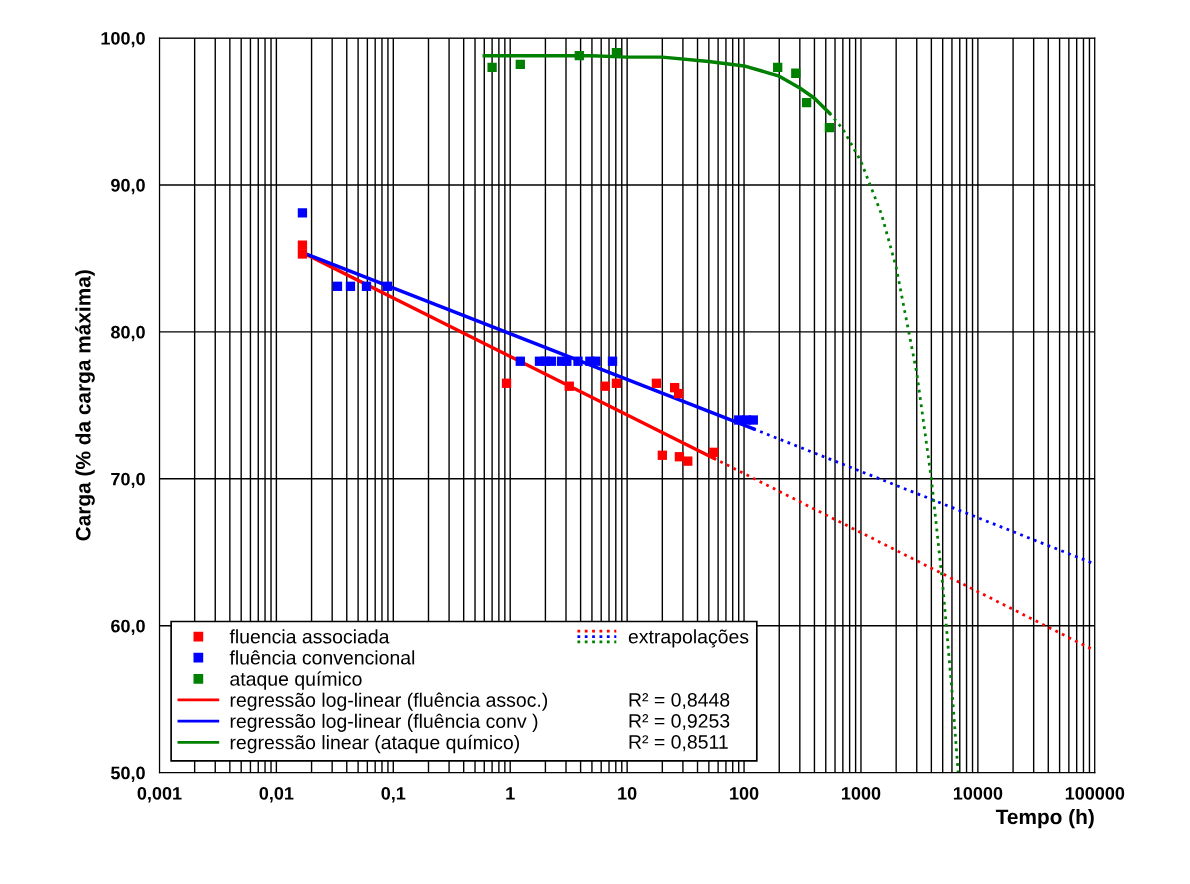  I want to click on y-tick-label: 70,0, so click(128, 480).